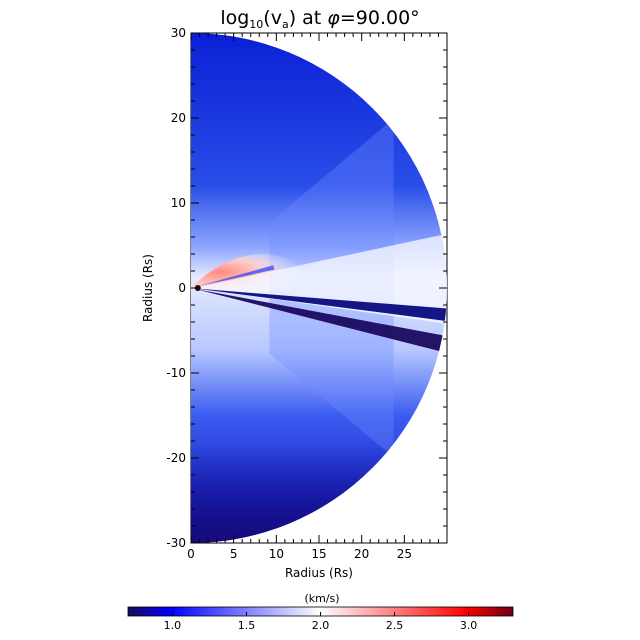  What do you see at coordinates (469, 625) in the screenshot?
I see `colorbar-tick-label: 3.0` at bounding box center [469, 625].